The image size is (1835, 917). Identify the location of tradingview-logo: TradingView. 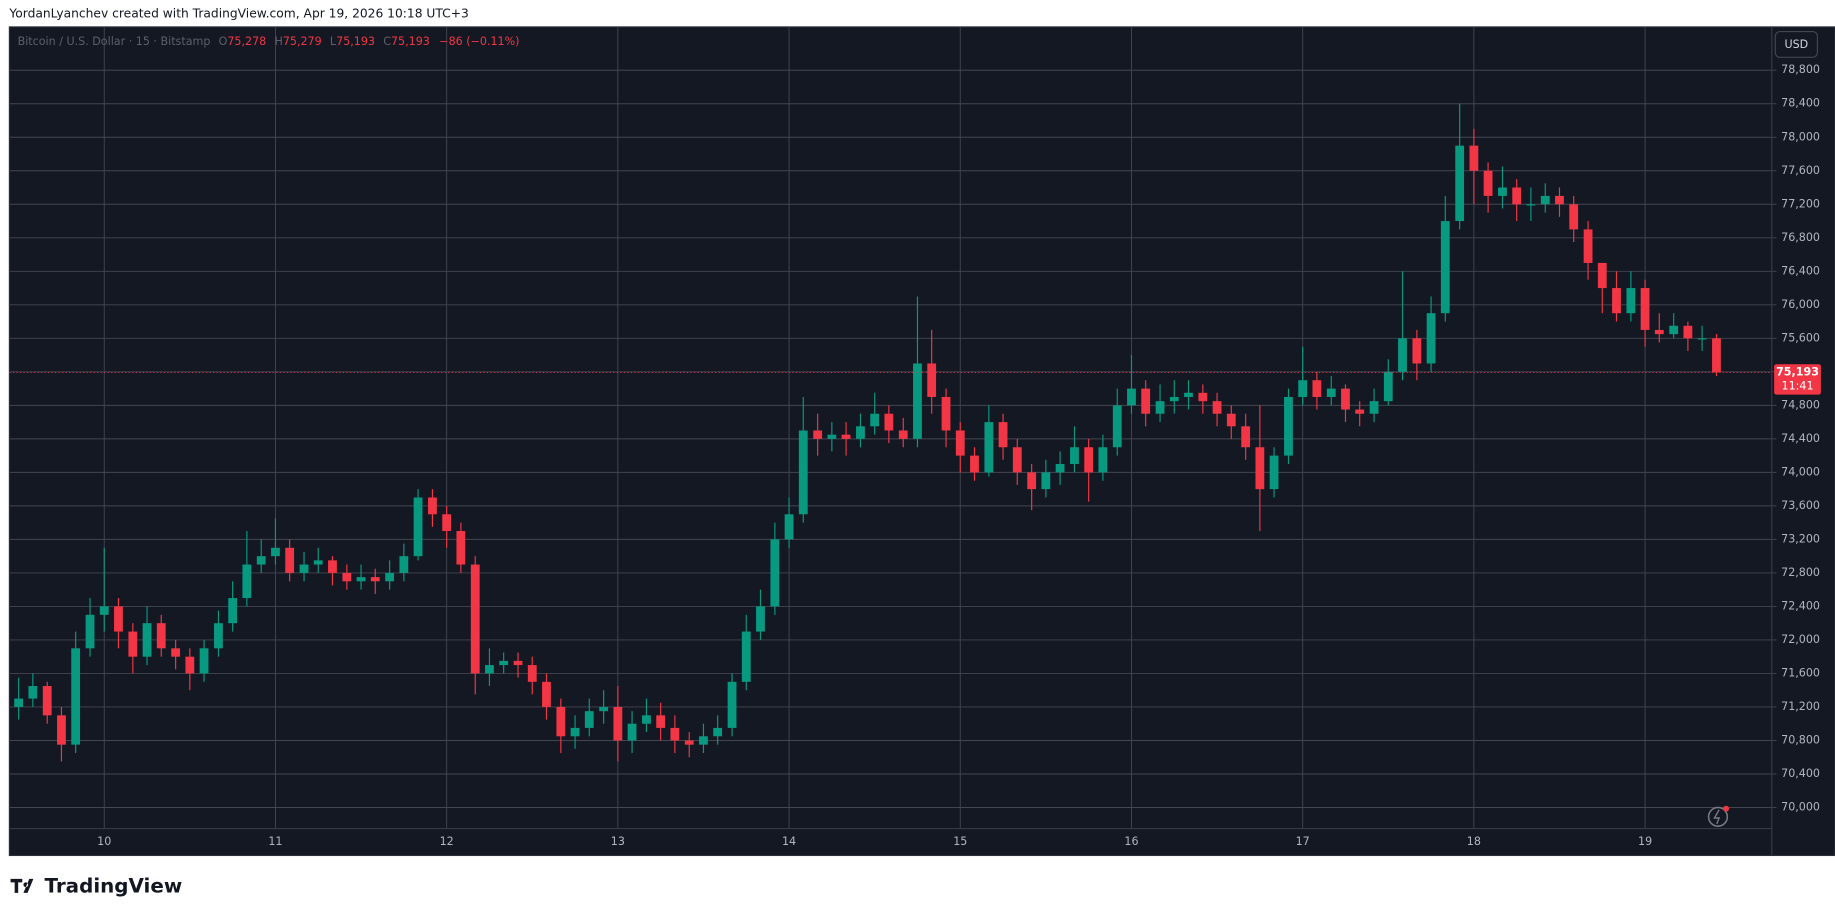
(96, 886).